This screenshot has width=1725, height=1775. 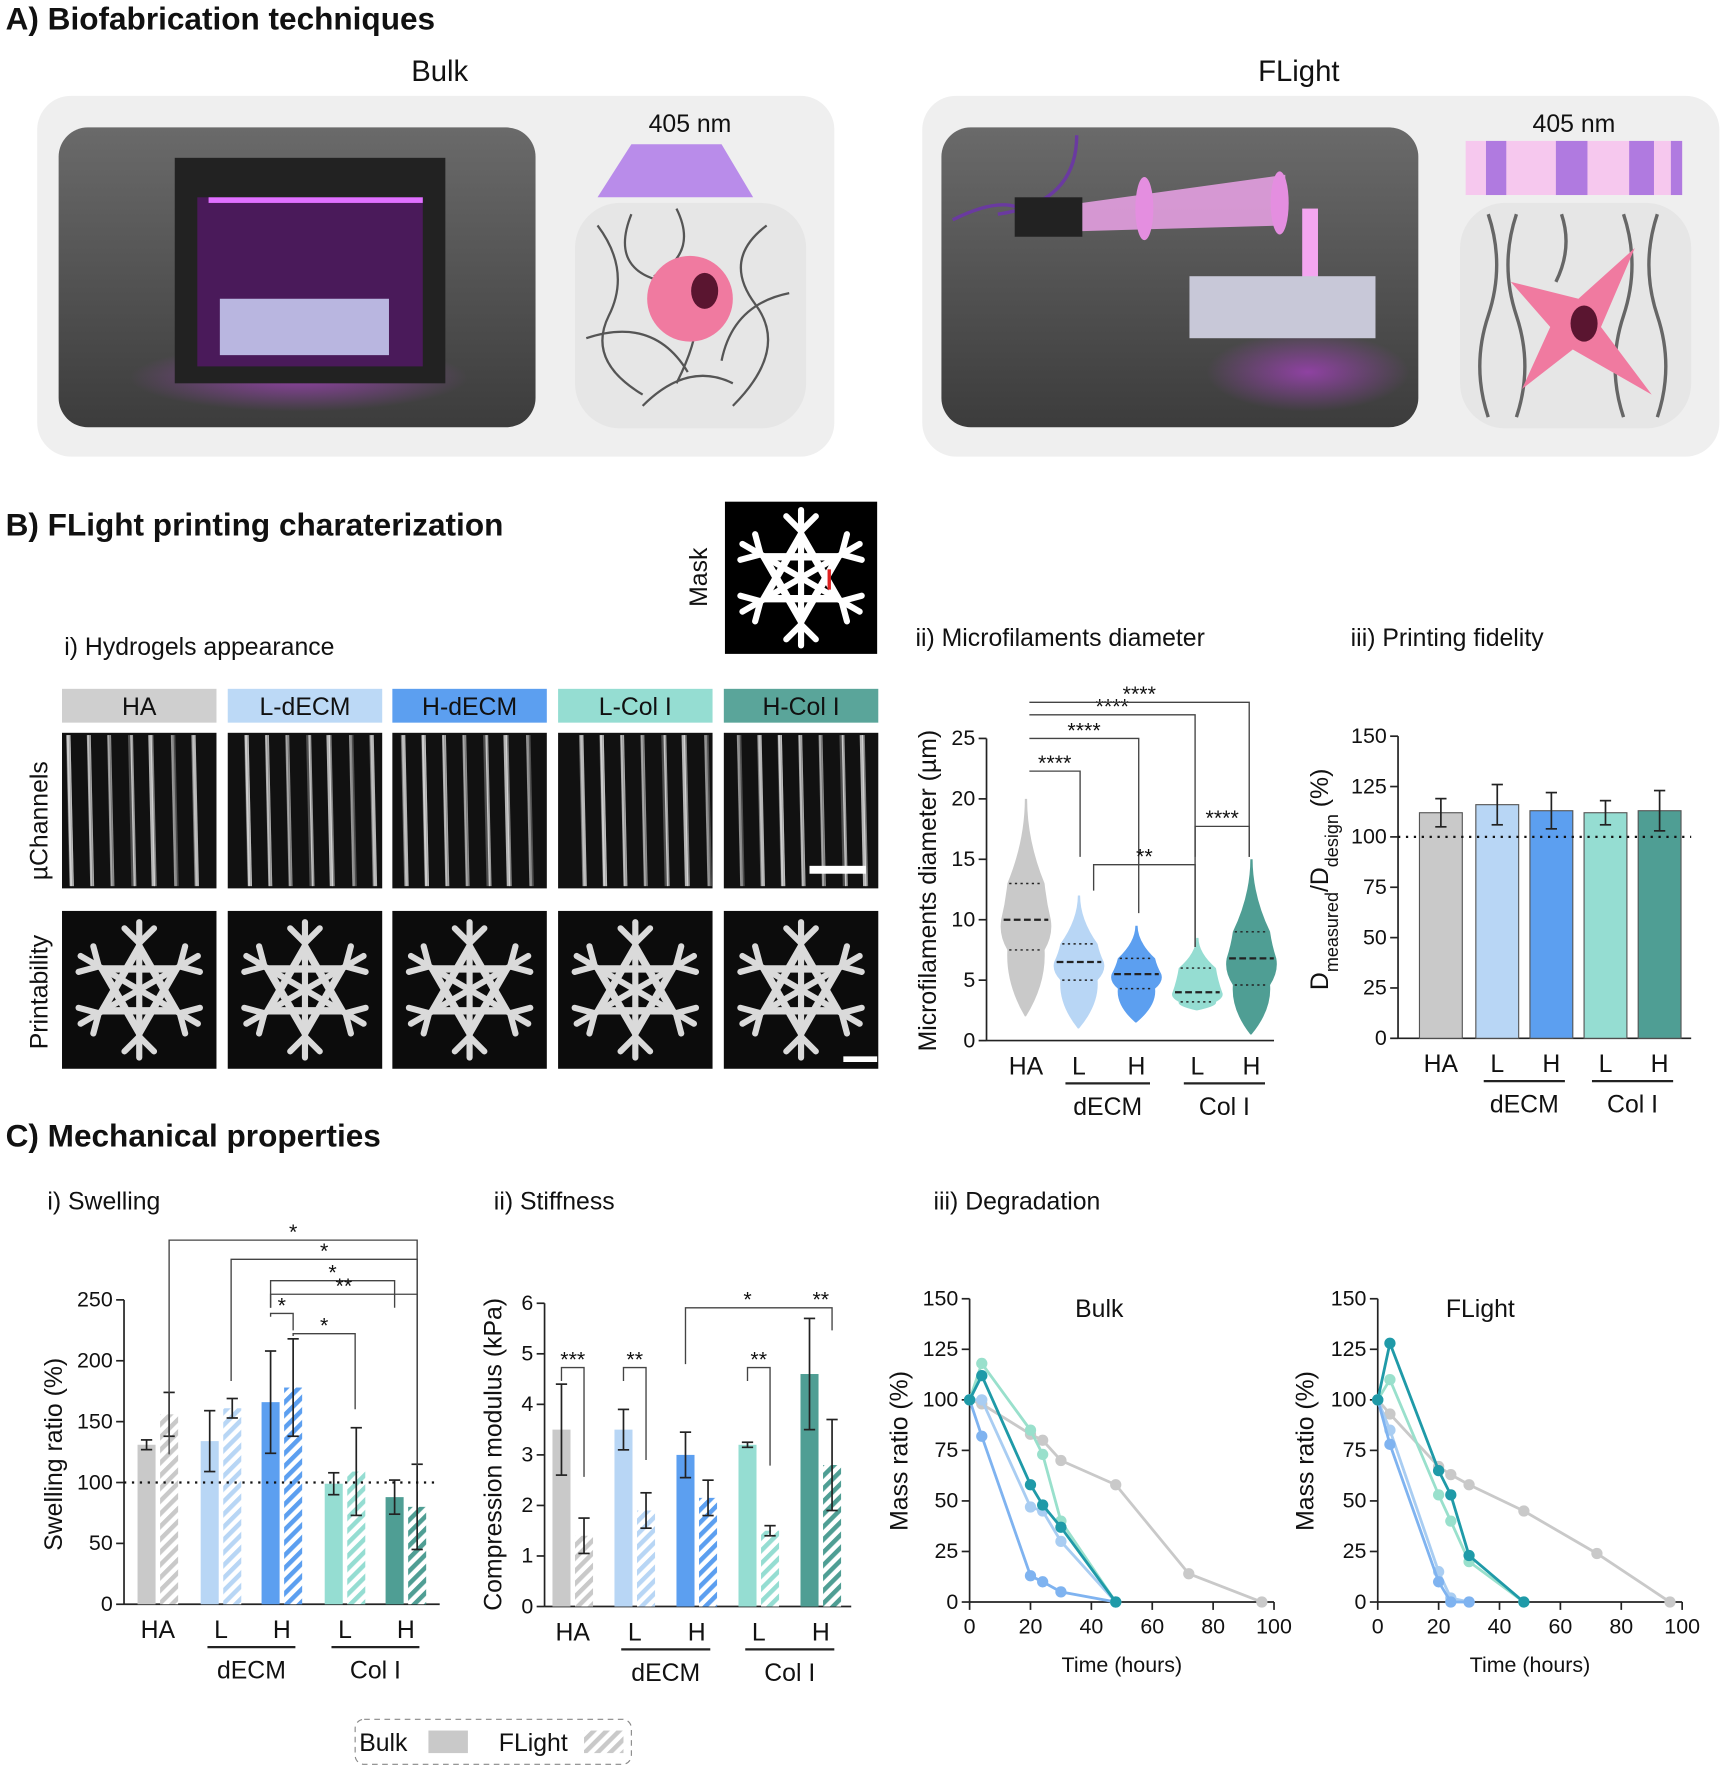 I want to click on subtitle: i) Hydrogels appearance, so click(x=199, y=647).